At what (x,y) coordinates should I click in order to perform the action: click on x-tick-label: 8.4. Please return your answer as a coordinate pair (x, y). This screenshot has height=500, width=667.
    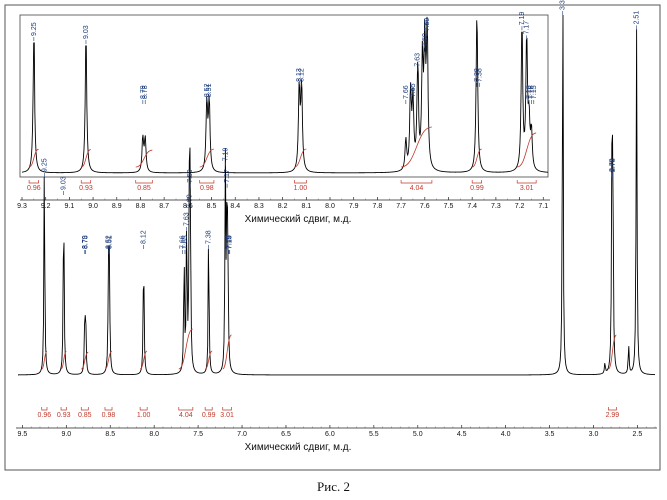
    Looking at the image, I should click on (235, 206).